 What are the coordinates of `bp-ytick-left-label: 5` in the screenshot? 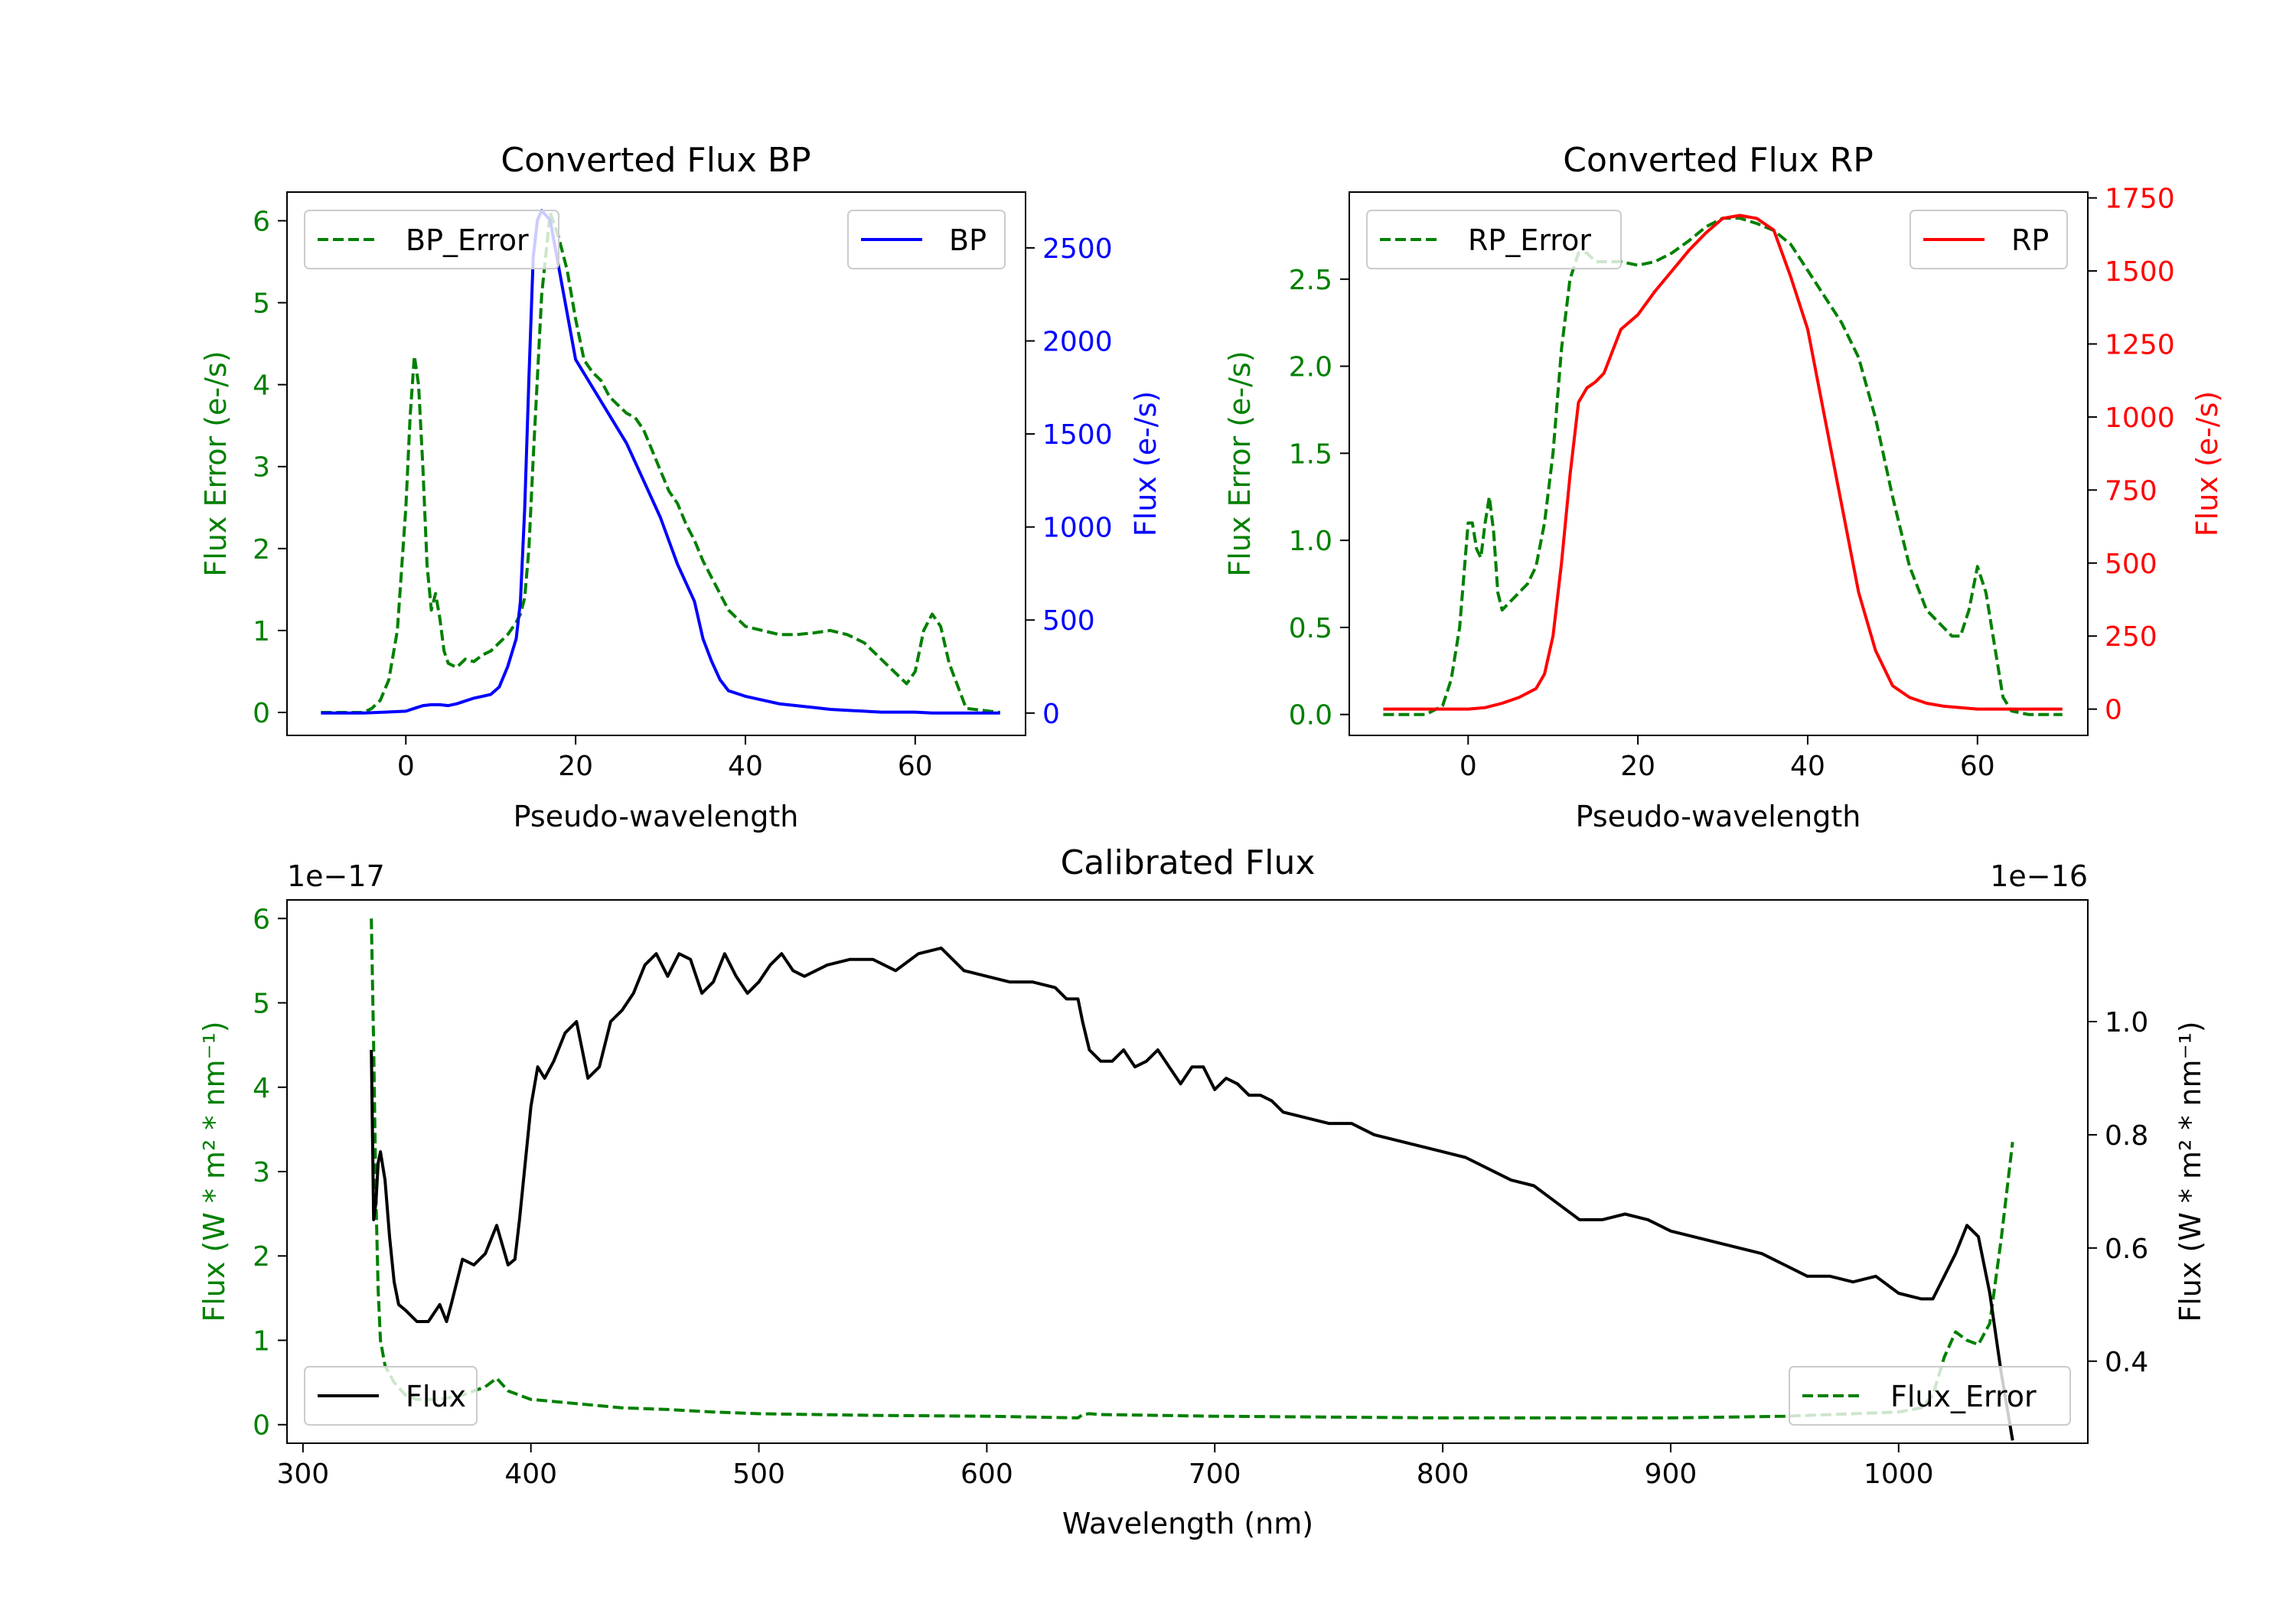 It's located at (261, 304).